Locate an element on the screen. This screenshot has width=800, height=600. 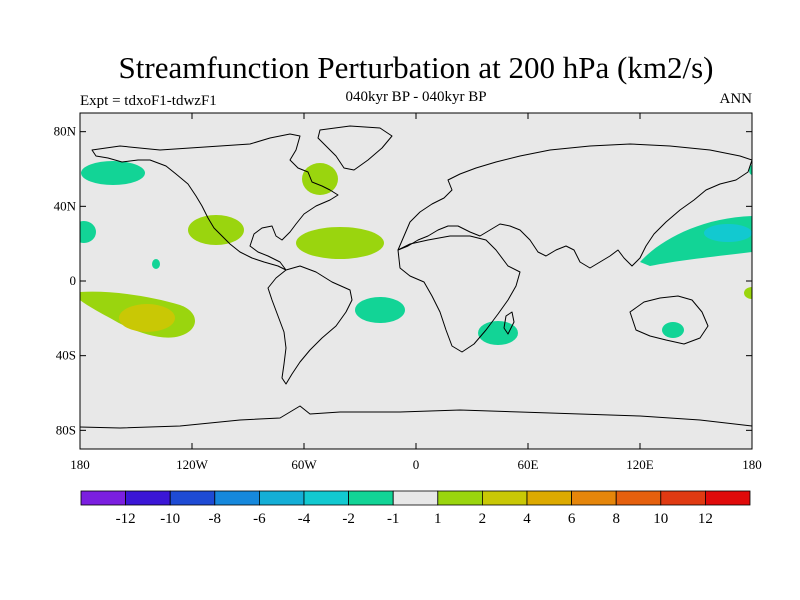
anomaly-small-pacific-negative is located at coordinates (156, 264).